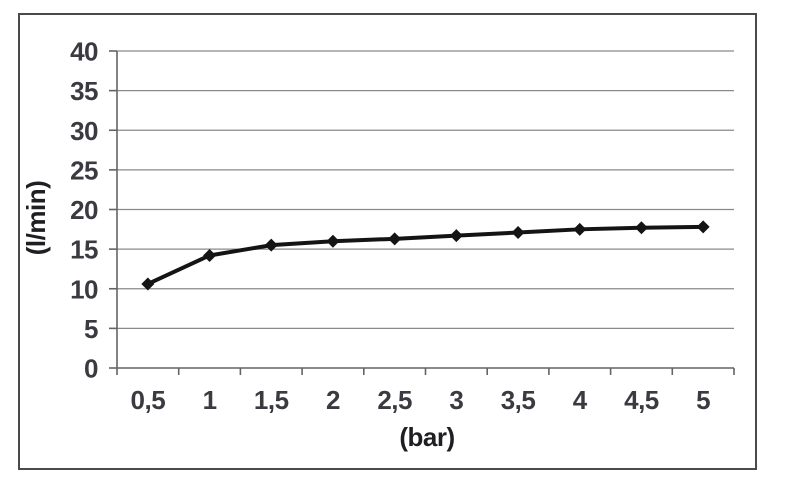 This screenshot has height=504, width=800. I want to click on x-tick-label-4,5: 4,5, so click(641, 400).